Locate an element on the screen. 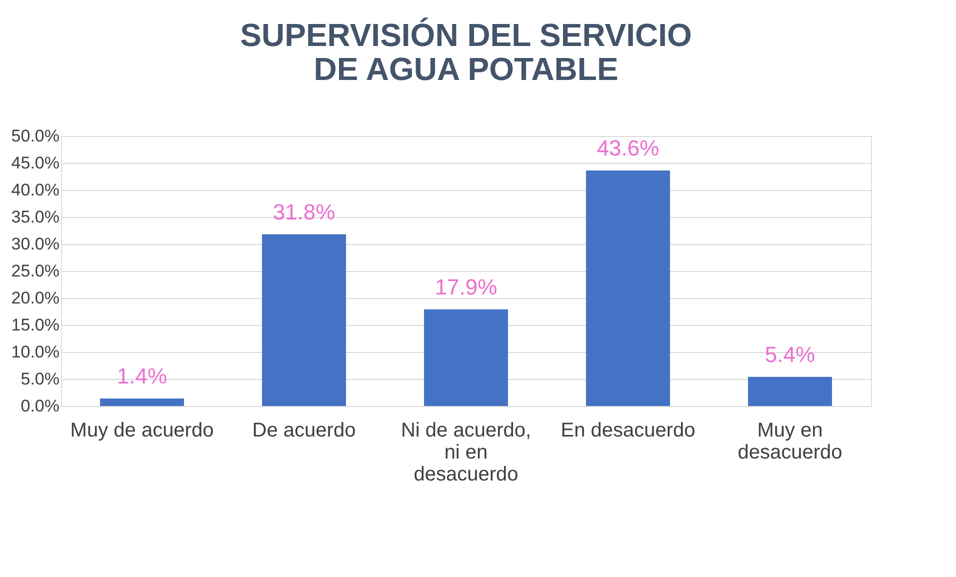  x-tick-label: Muy de acuerdo is located at coordinates (142, 431).